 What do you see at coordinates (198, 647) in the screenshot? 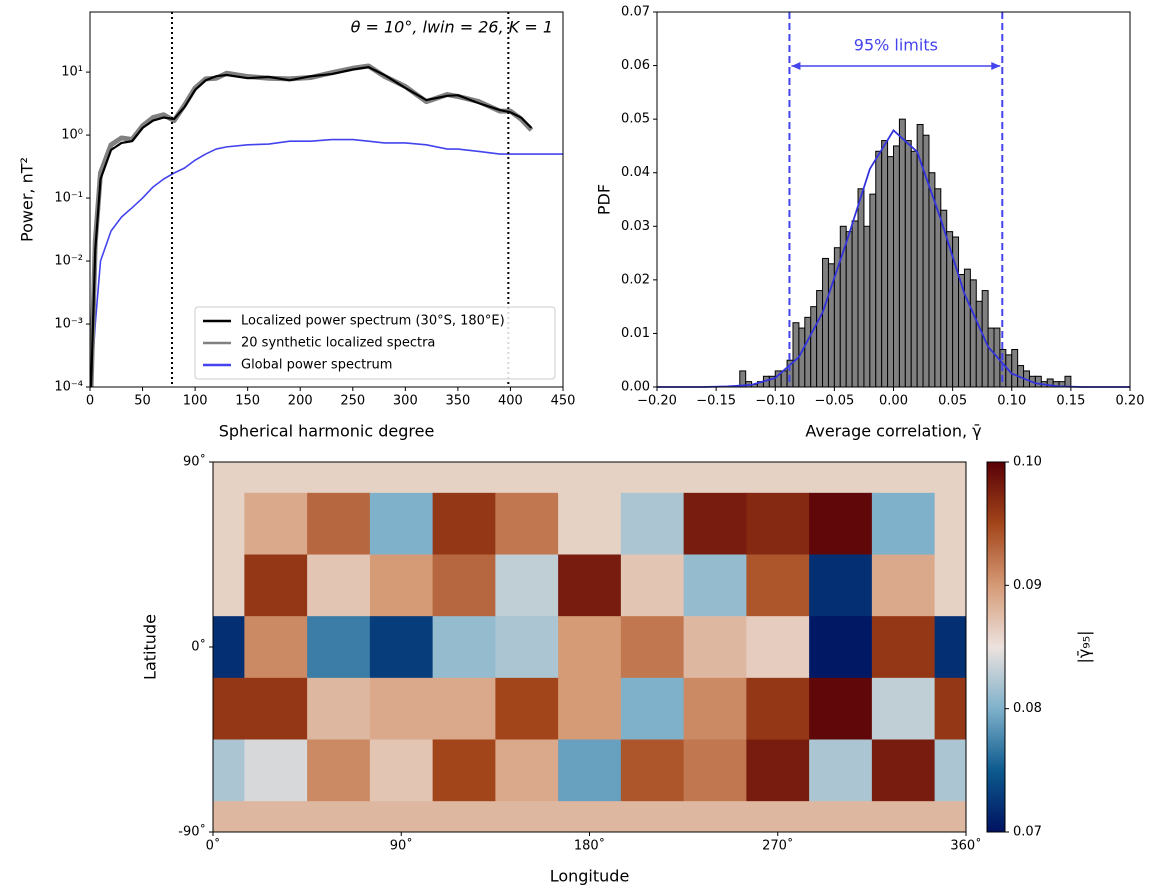
I see `y-tick-label: 0˚` at bounding box center [198, 647].